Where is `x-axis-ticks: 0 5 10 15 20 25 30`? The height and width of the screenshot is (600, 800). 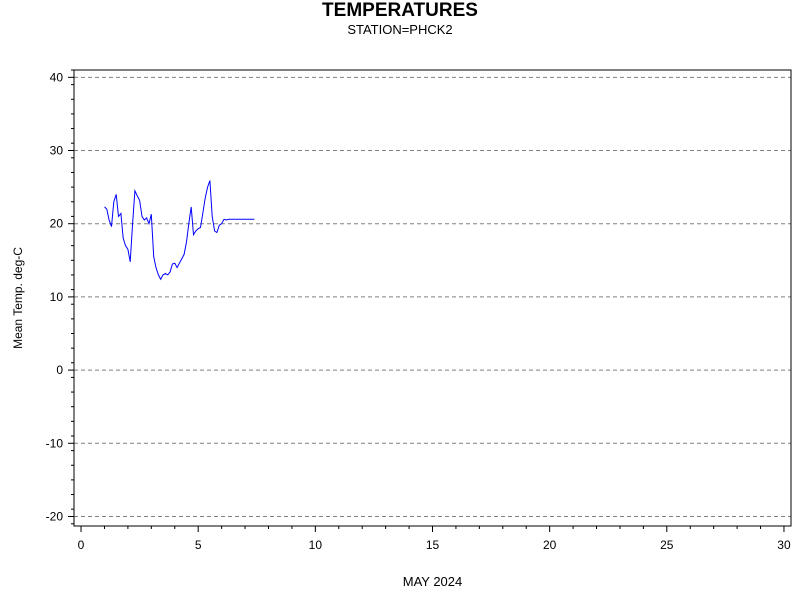
x-axis-ticks: 0 5 10 15 20 25 30 is located at coordinates (434, 539).